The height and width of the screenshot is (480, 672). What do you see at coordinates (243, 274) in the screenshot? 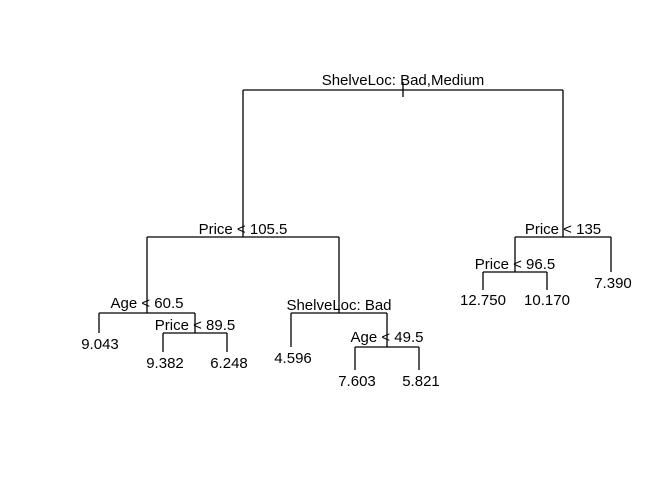
I see `split-left` at bounding box center [243, 274].